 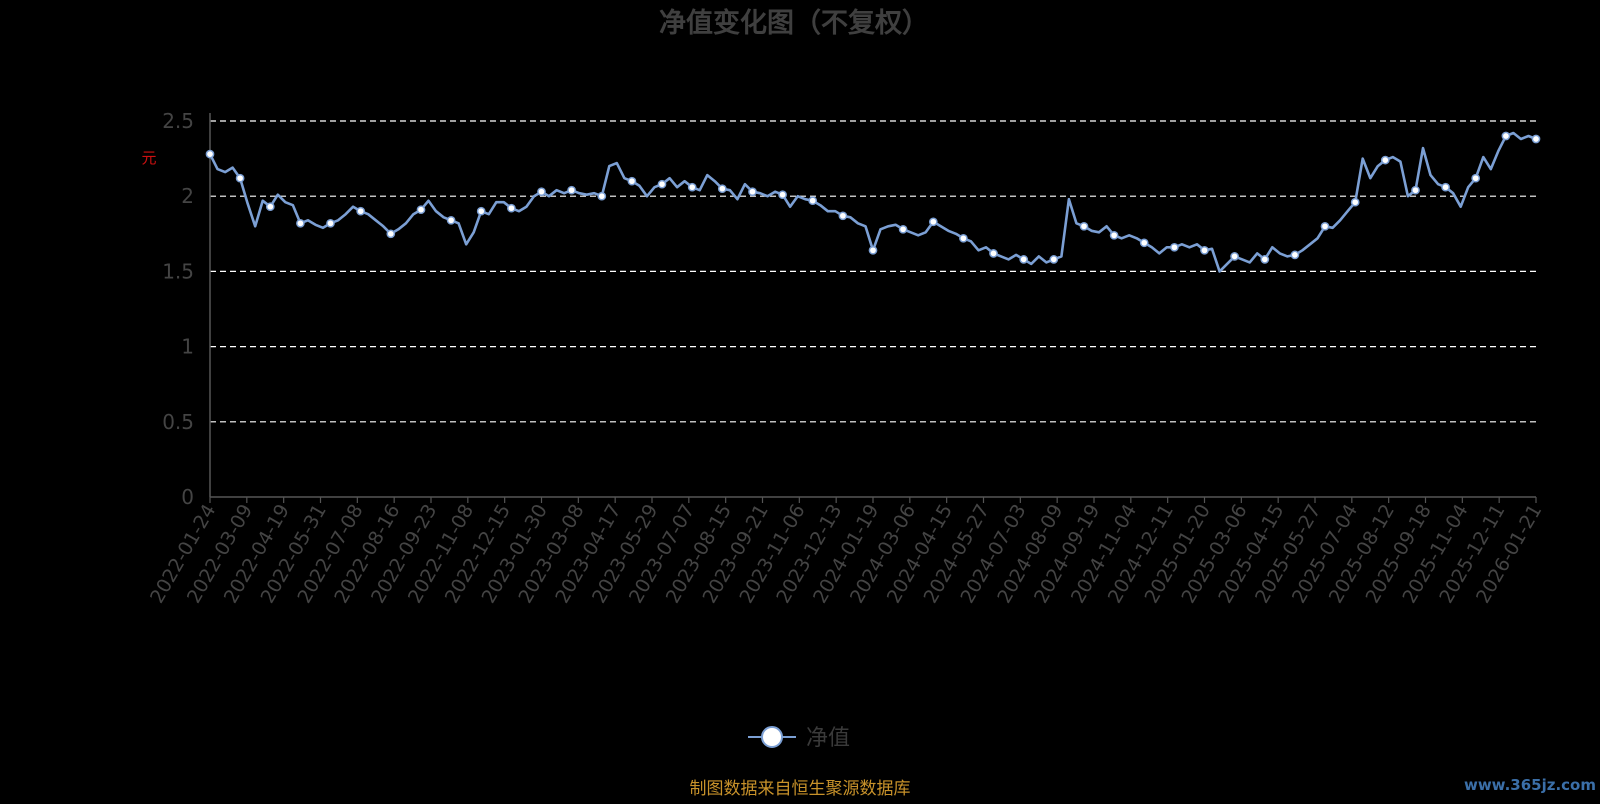 What do you see at coordinates (800, 789) in the screenshot?
I see `source-note: 制图数据来自恒生聚源数据库` at bounding box center [800, 789].